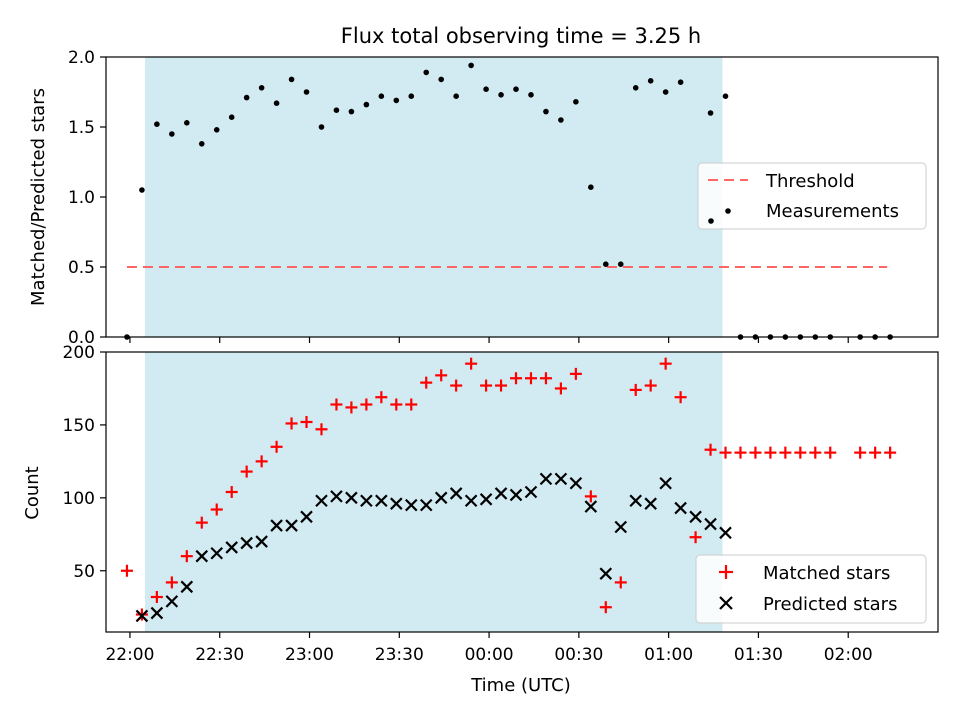 Image resolution: width=960 pixels, height=720 pixels. I want to click on bottom-y-tick-label: 50, so click(84, 572).